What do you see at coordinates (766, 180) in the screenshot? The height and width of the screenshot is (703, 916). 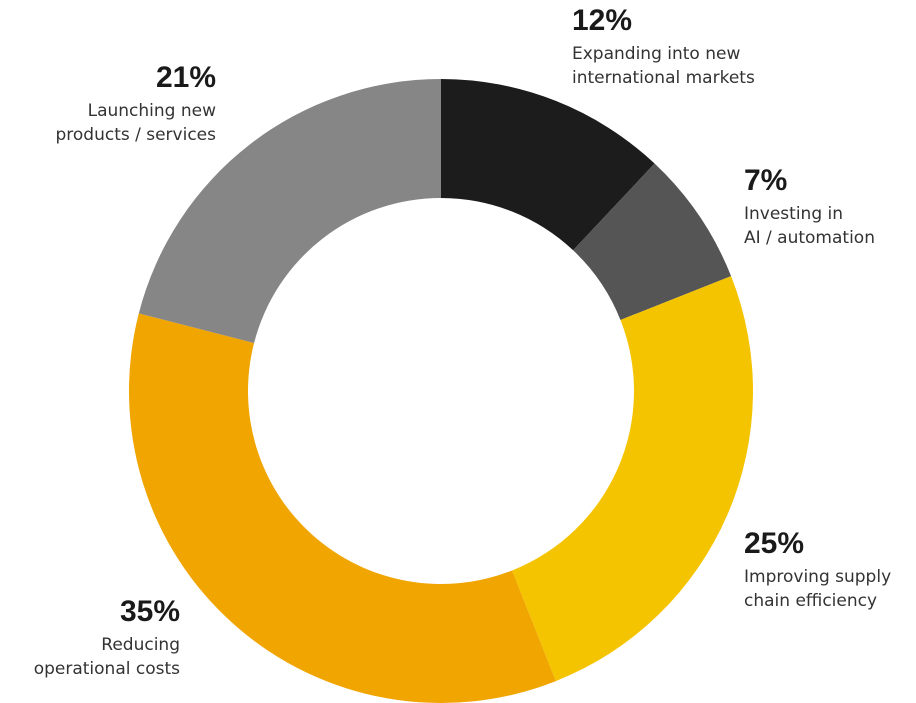 I see `slice-percent: 7%` at bounding box center [766, 180].